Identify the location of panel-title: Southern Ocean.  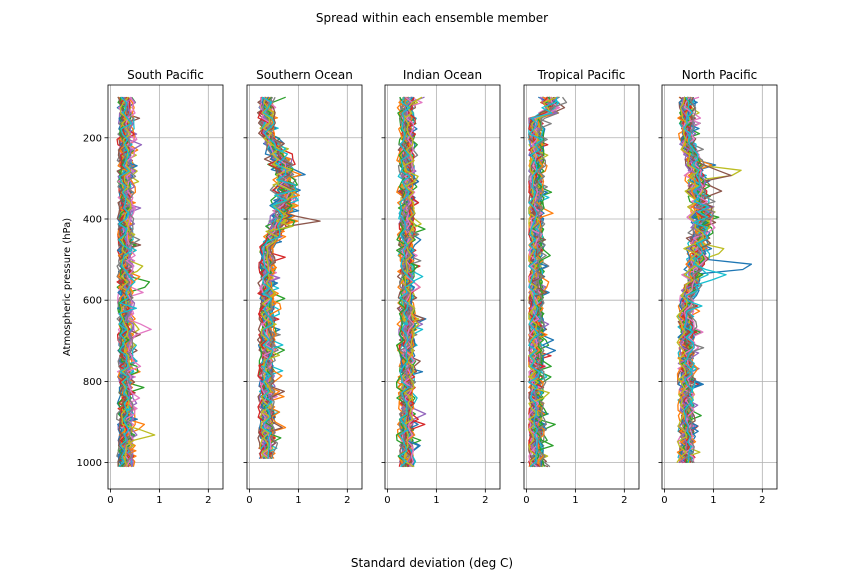
(304, 75).